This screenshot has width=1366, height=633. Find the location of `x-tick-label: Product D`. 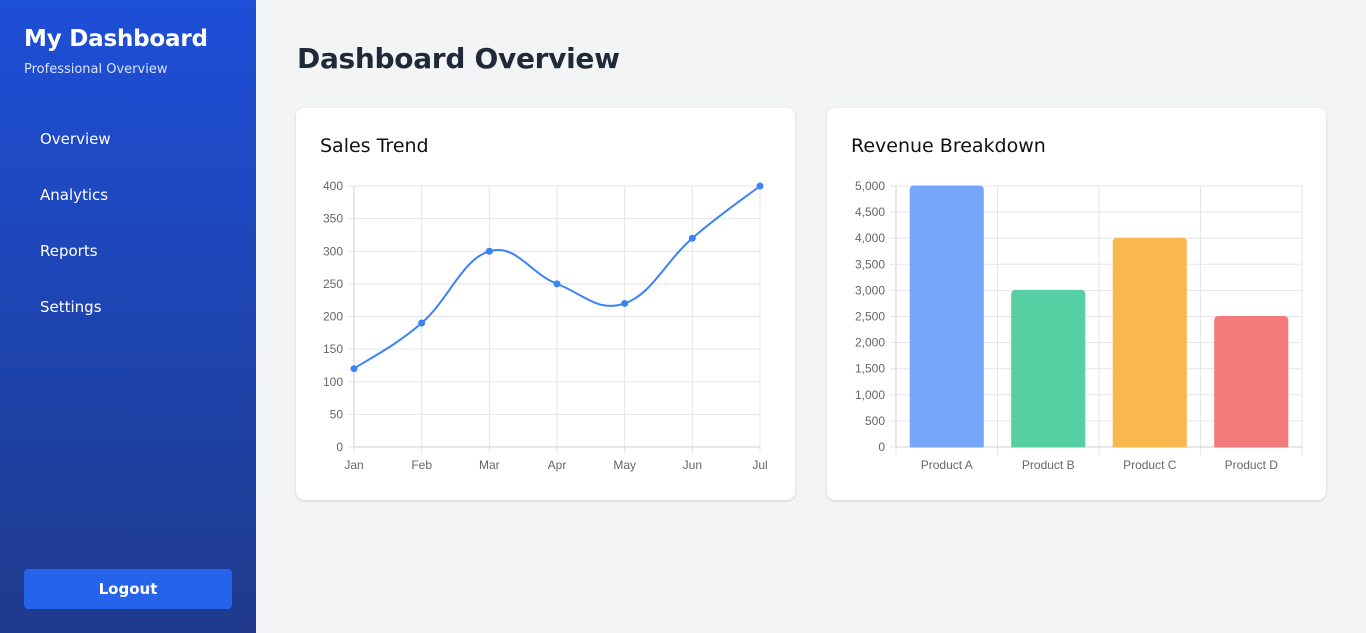

x-tick-label: Product D is located at coordinates (1252, 465).